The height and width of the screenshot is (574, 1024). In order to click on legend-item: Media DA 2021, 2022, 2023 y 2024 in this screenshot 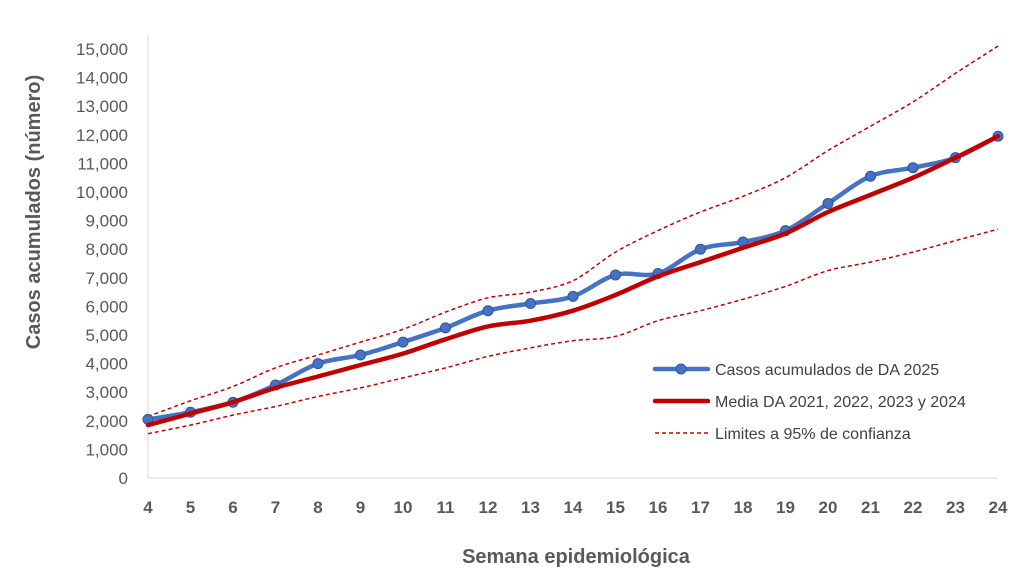, I will do `click(809, 402)`.